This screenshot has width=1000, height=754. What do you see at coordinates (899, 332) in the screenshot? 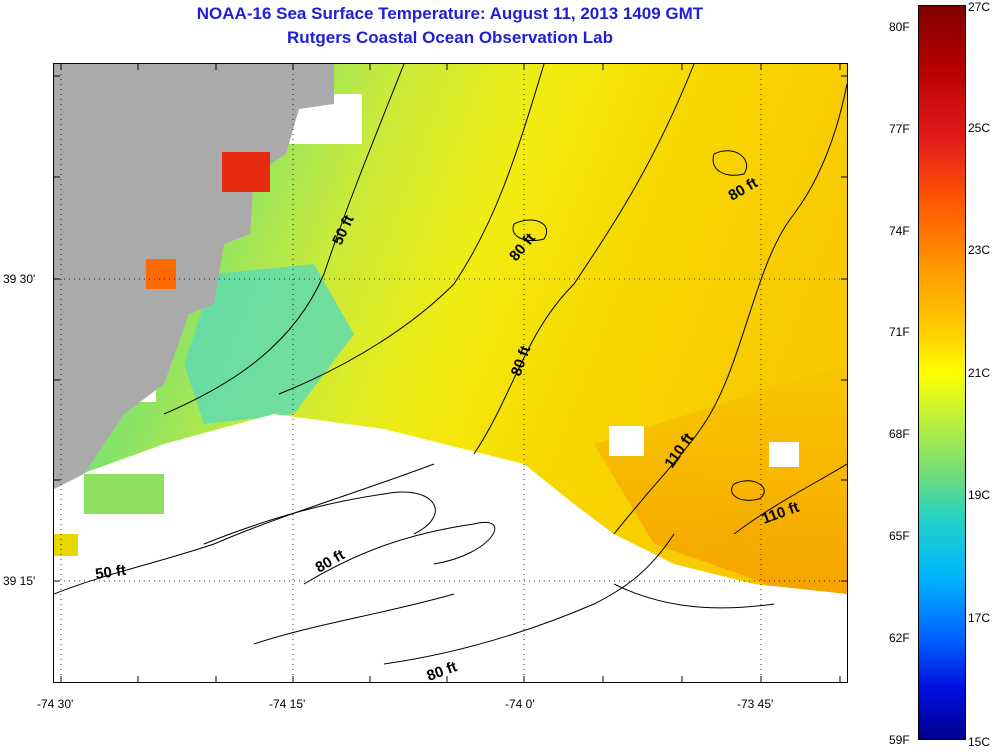
I see `colorbar-f-label: 71F` at bounding box center [899, 332].